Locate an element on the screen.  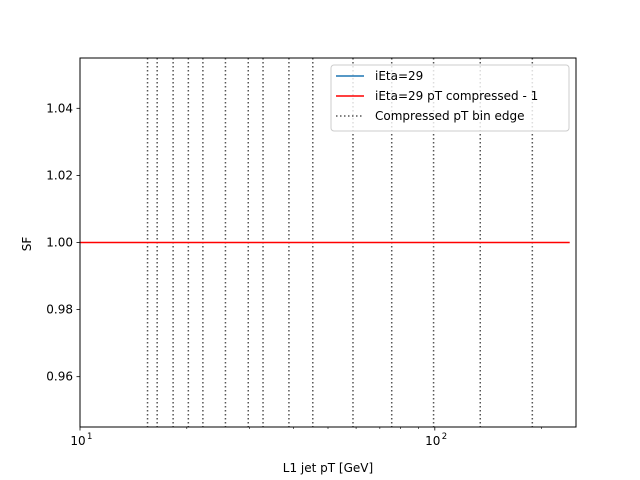
legend-entry: Compressed pT bin edge is located at coordinates (450, 116).